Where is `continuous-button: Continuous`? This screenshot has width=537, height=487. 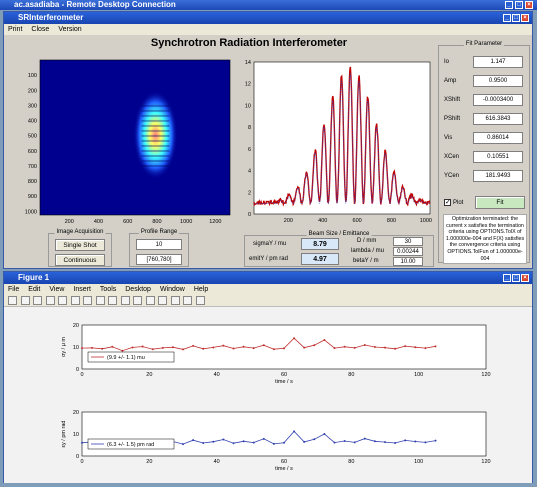
continuous-button: Continuous is located at coordinates (80, 260).